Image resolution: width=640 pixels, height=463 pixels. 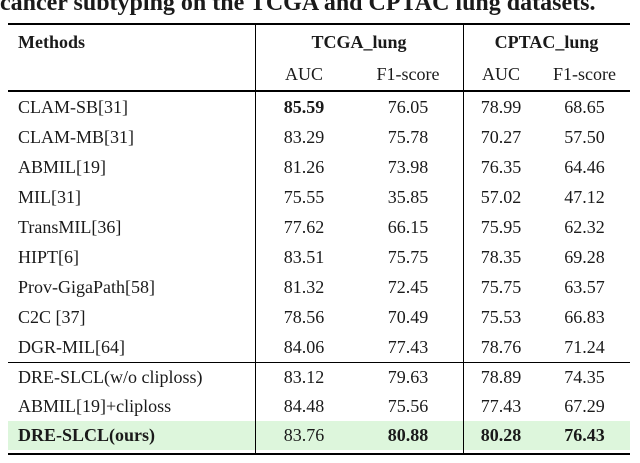 What do you see at coordinates (408, 435) in the screenshot?
I see `value-cell: 80.88` at bounding box center [408, 435].